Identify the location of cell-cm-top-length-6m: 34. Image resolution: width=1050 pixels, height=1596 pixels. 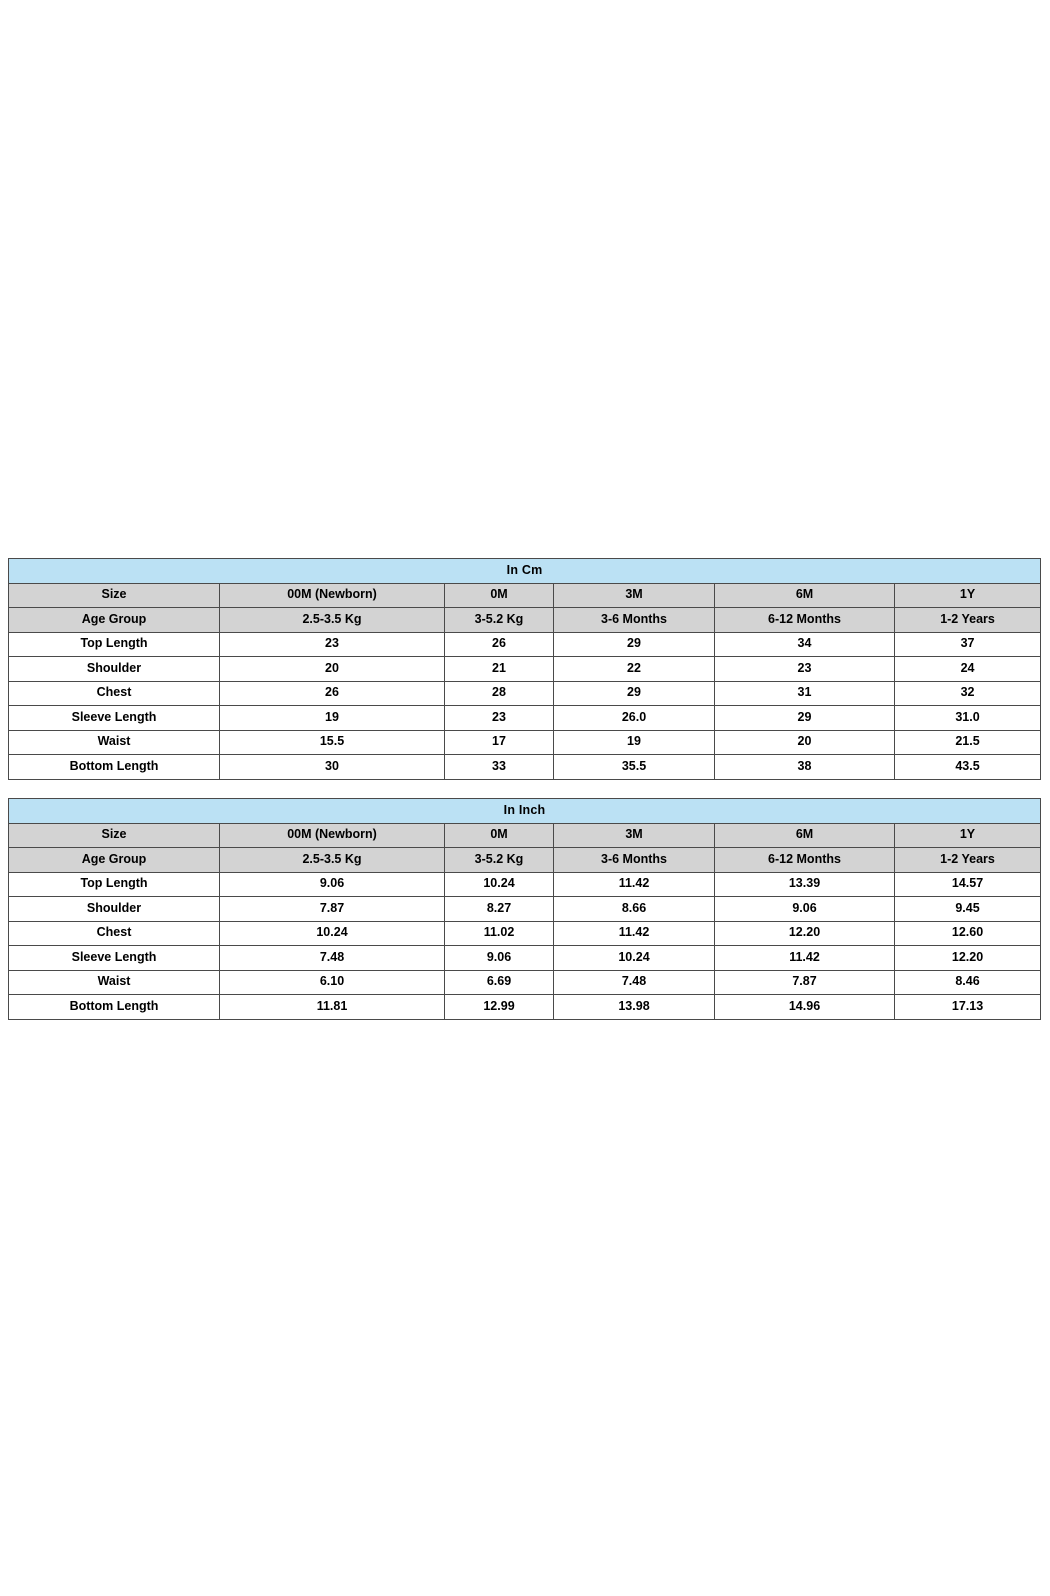
(804, 644).